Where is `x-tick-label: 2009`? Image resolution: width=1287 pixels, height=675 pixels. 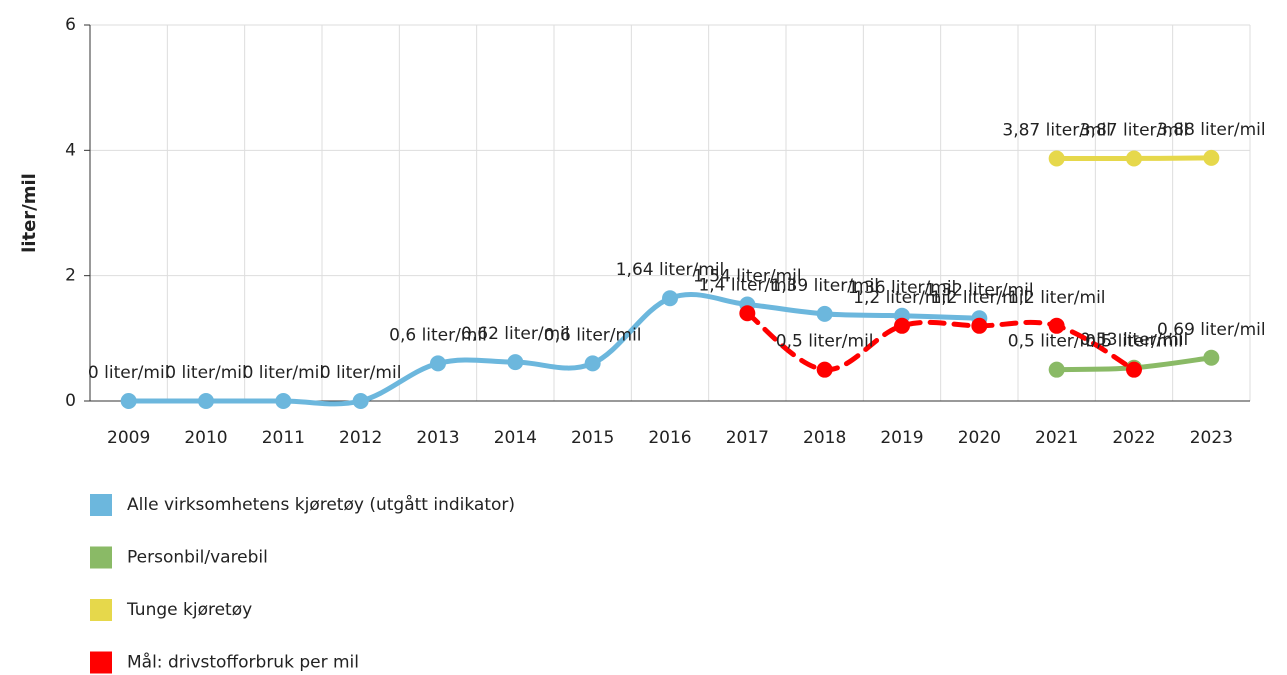 x-tick-label: 2009 is located at coordinates (128, 438).